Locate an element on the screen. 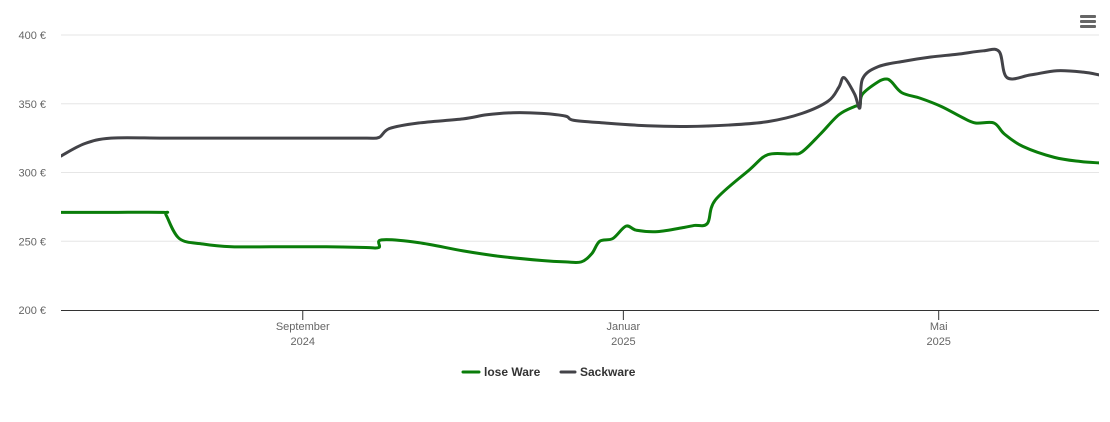  legend-item-sackware: Sackware is located at coordinates (597, 372).